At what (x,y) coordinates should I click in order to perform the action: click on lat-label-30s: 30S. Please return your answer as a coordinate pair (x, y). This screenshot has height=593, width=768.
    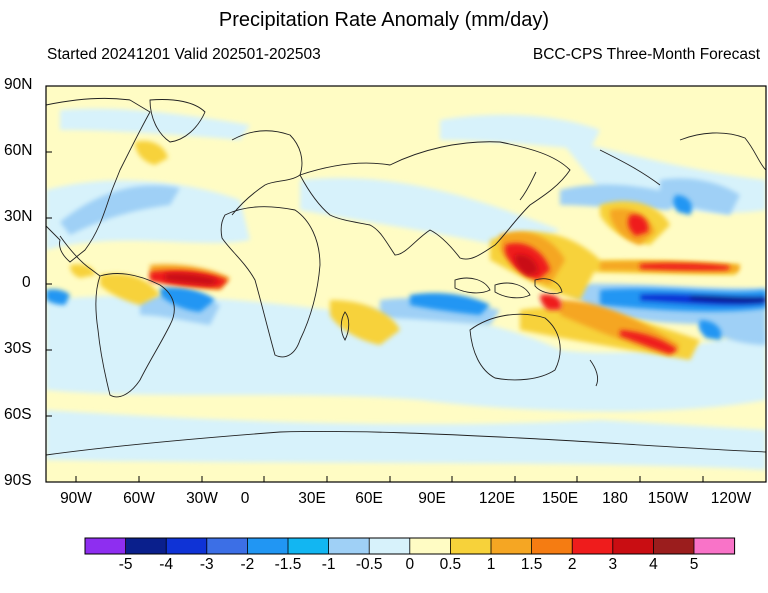
    Looking at the image, I should click on (18, 348).